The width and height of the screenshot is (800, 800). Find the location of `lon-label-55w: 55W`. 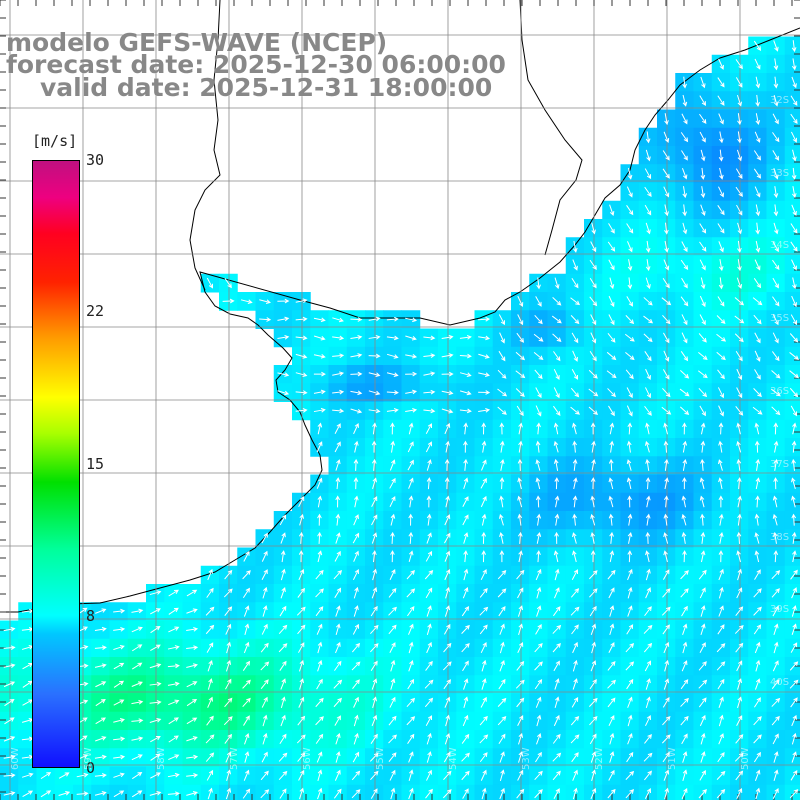

lon-label-55w: 55W is located at coordinates (380, 758).